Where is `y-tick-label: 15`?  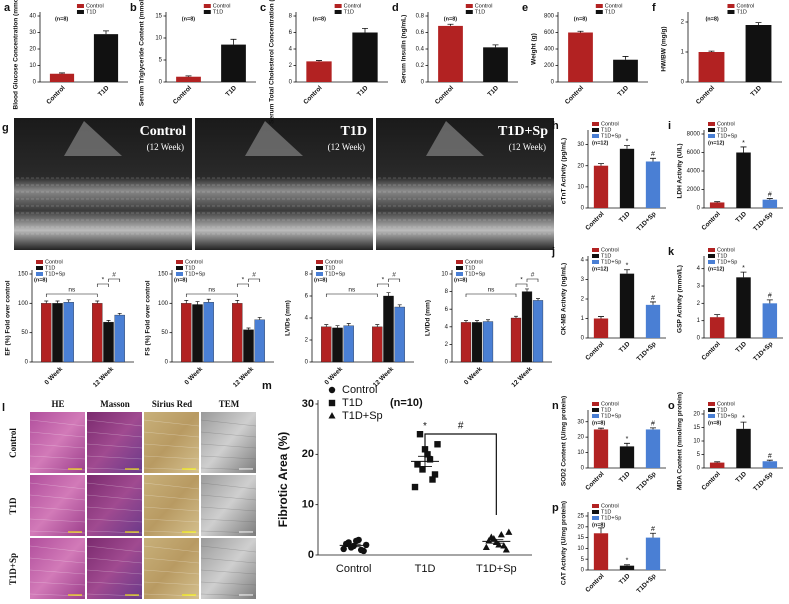 y-tick-label: 15 is located at coordinates (580, 538).